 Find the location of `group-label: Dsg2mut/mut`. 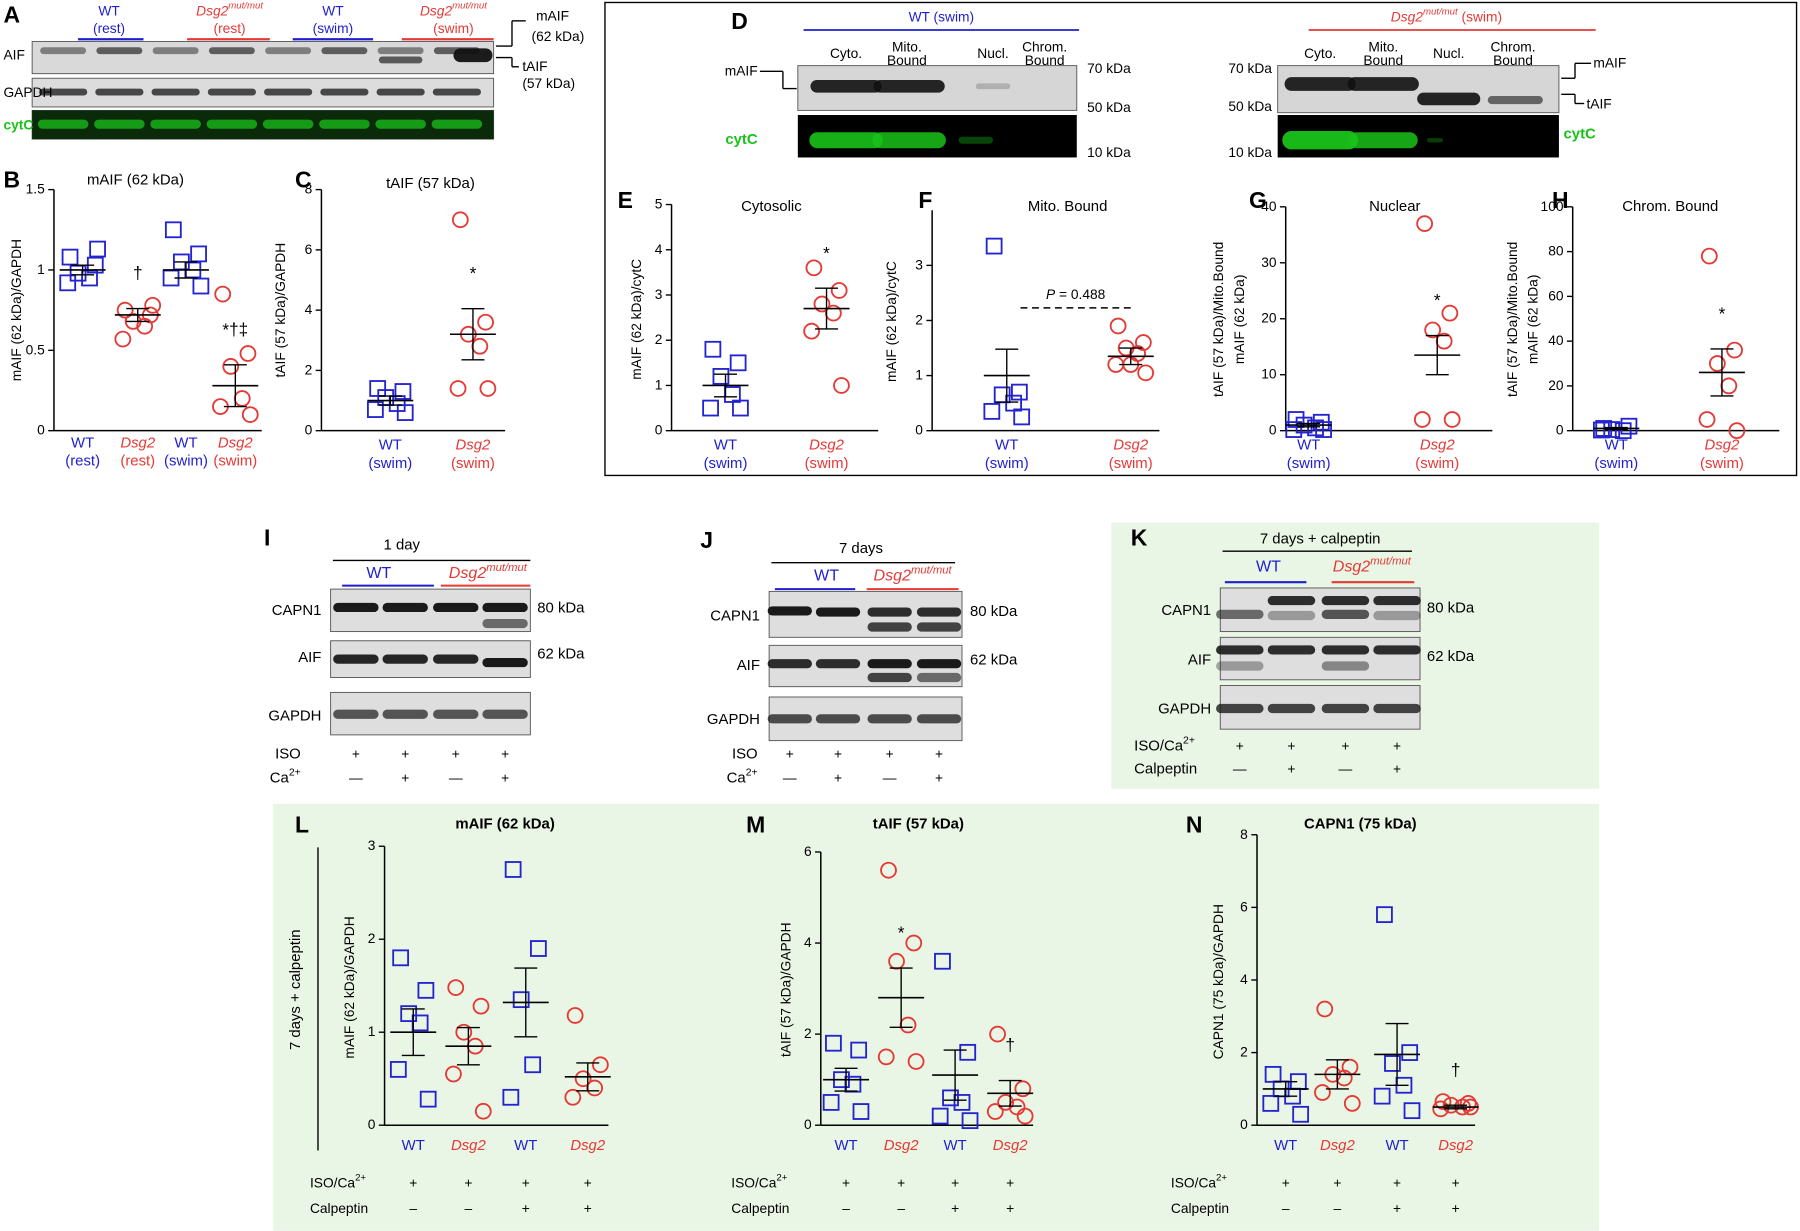

group-label: Dsg2mut/mut is located at coordinates (1372, 565).